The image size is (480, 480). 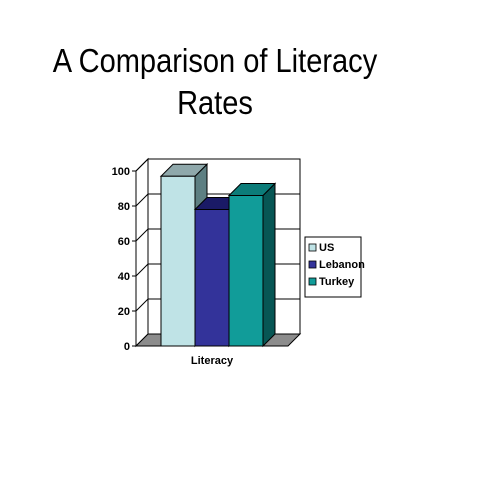 I want to click on y-tick-label: 60, so click(x=124, y=242).